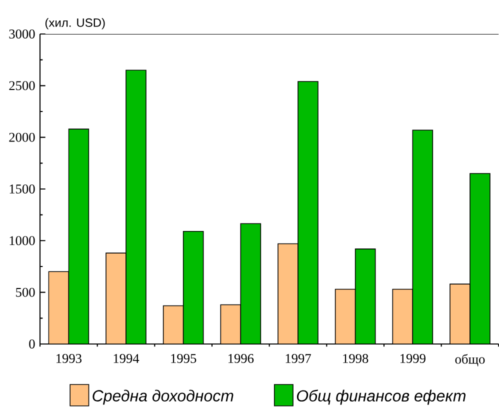  I want to click on y-tick-label: 3000, so click(22, 33).